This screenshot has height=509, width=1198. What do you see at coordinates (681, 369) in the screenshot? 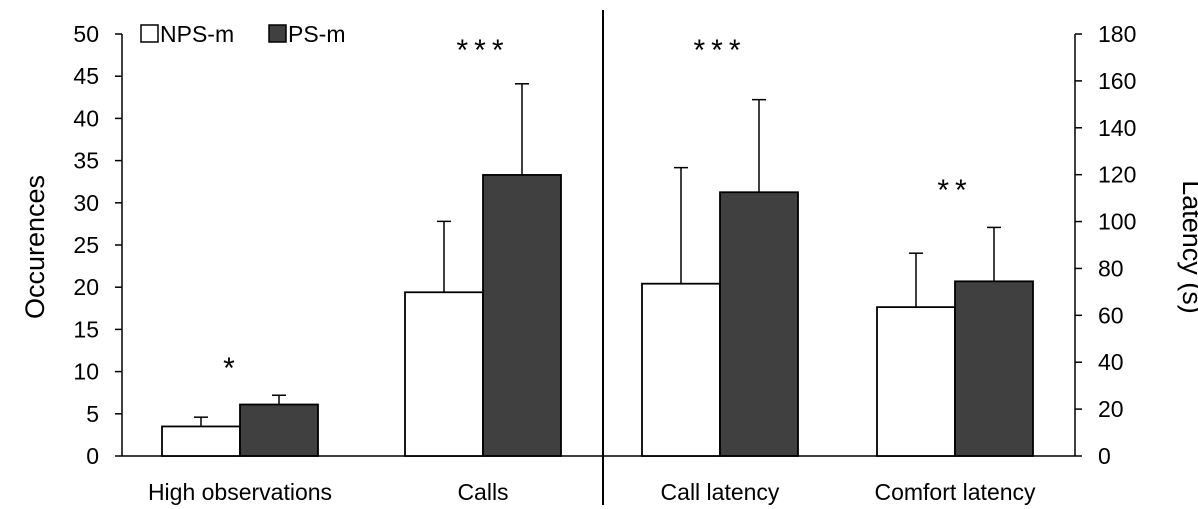
I see `bar-call-latency-nps-m` at bounding box center [681, 369].